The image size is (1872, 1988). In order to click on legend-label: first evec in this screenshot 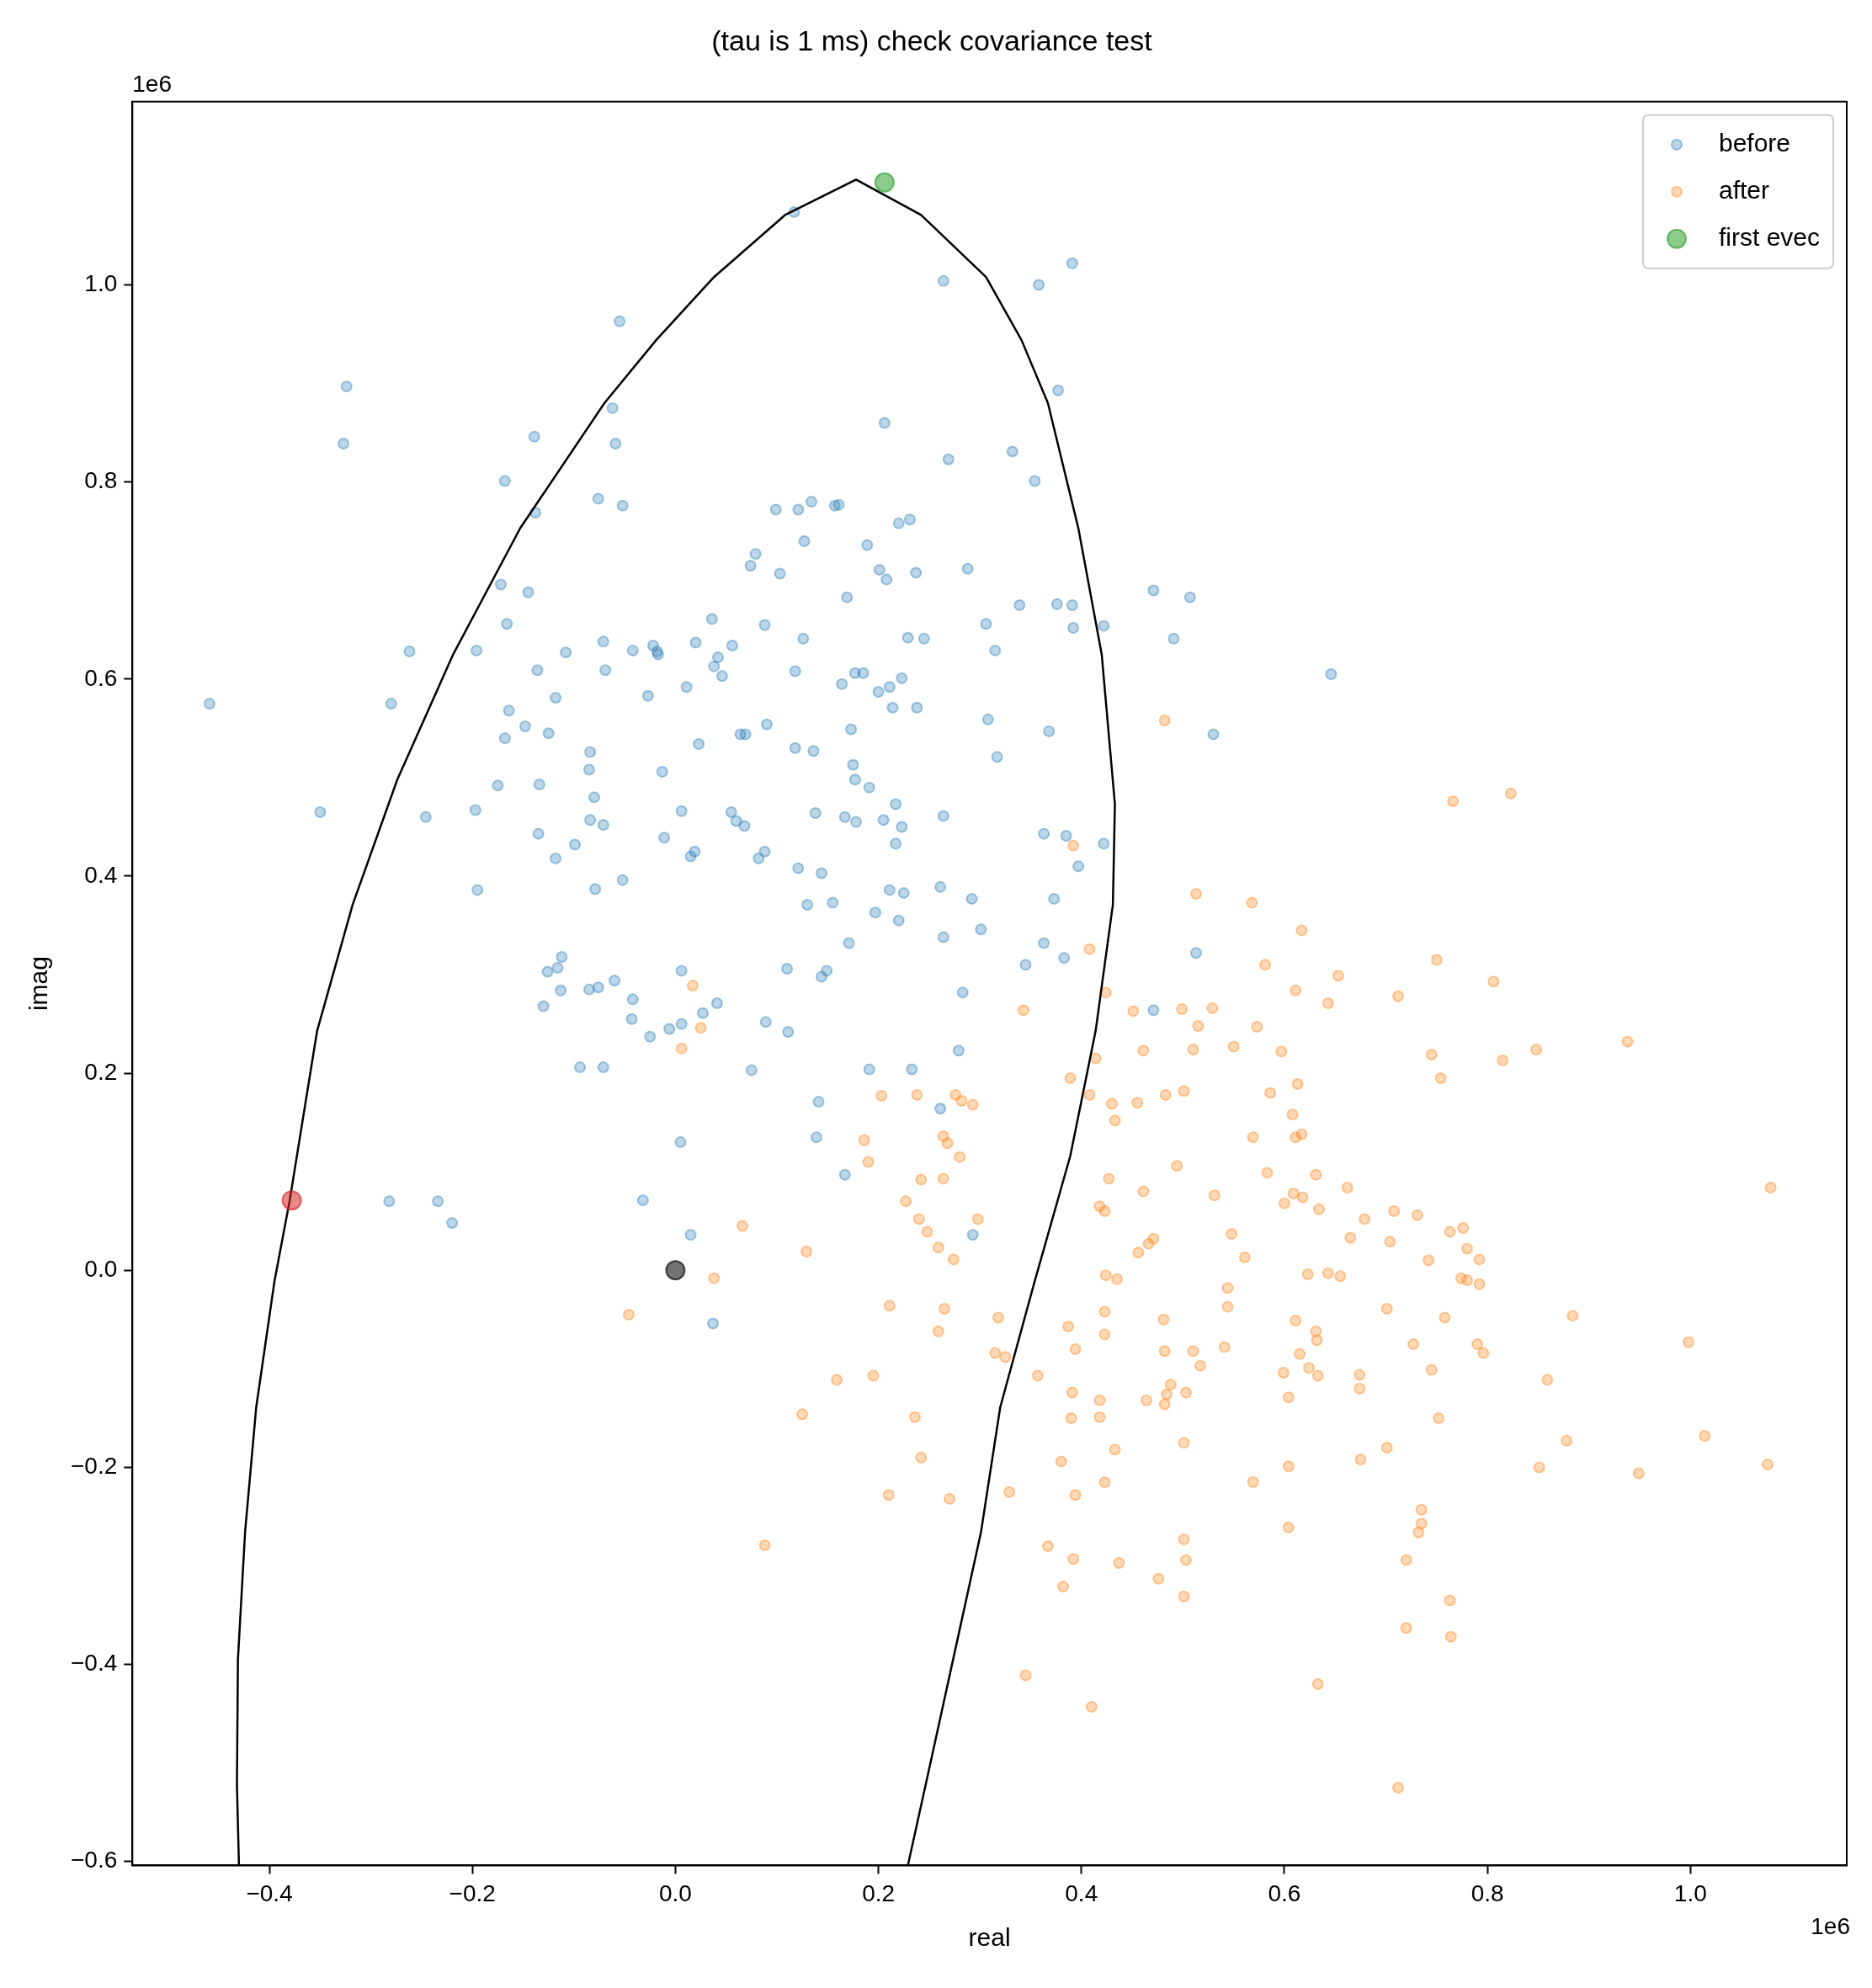, I will do `click(1769, 237)`.